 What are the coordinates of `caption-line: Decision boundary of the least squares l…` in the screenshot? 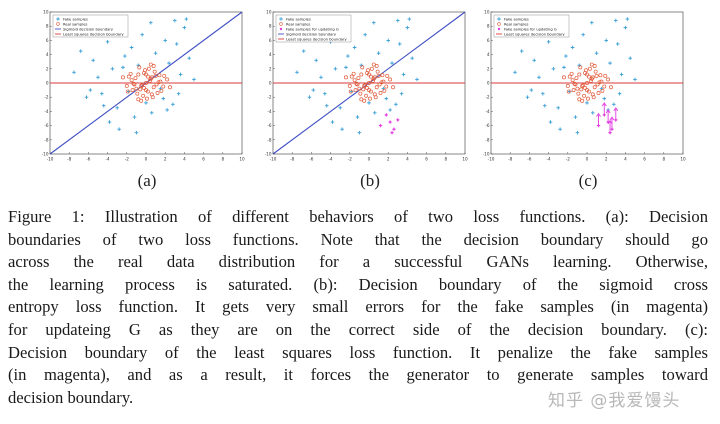 It's located at (358, 352).